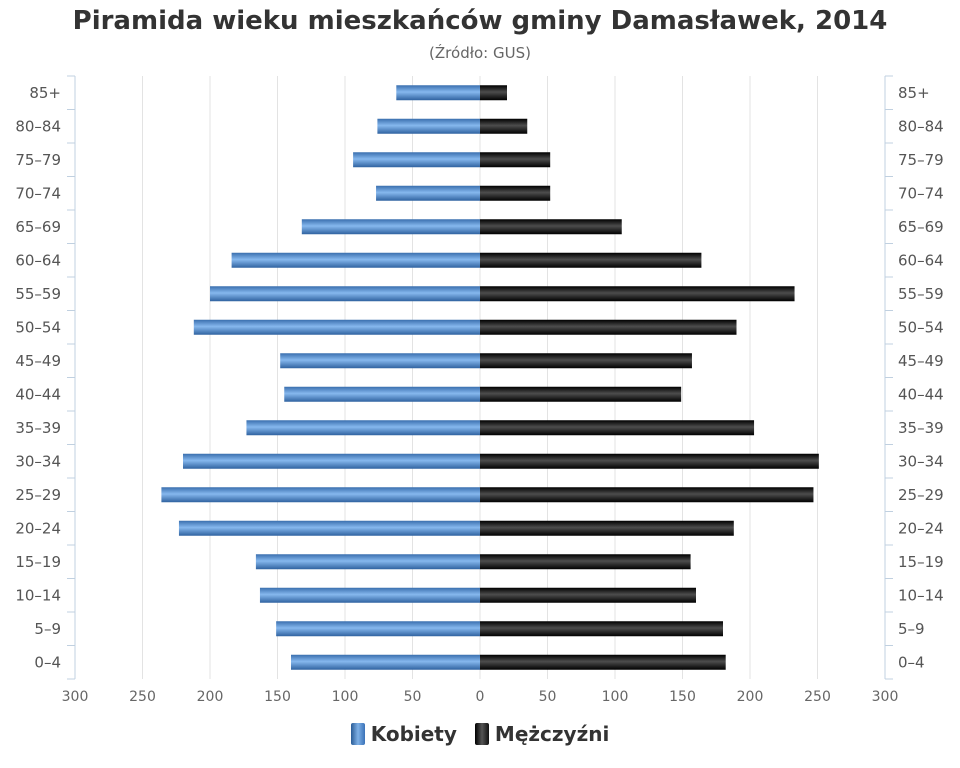 This screenshot has height=768, width=960. I want to click on y-tick-label-left: 65–69, so click(38, 227).